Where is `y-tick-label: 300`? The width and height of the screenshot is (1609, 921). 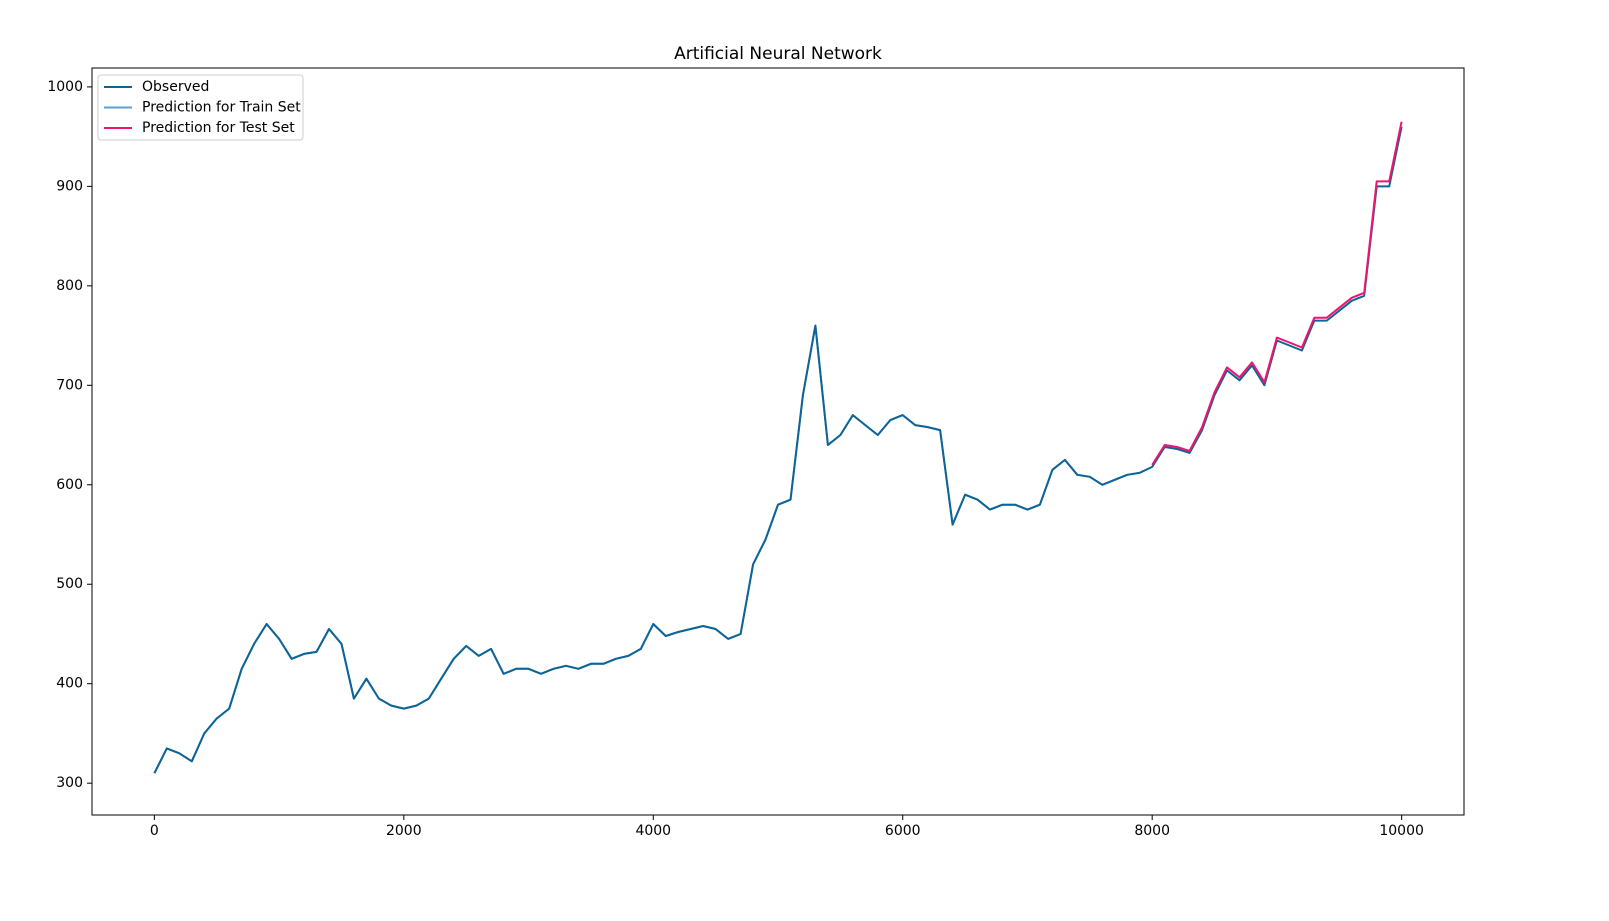 y-tick-label: 300 is located at coordinates (69, 783).